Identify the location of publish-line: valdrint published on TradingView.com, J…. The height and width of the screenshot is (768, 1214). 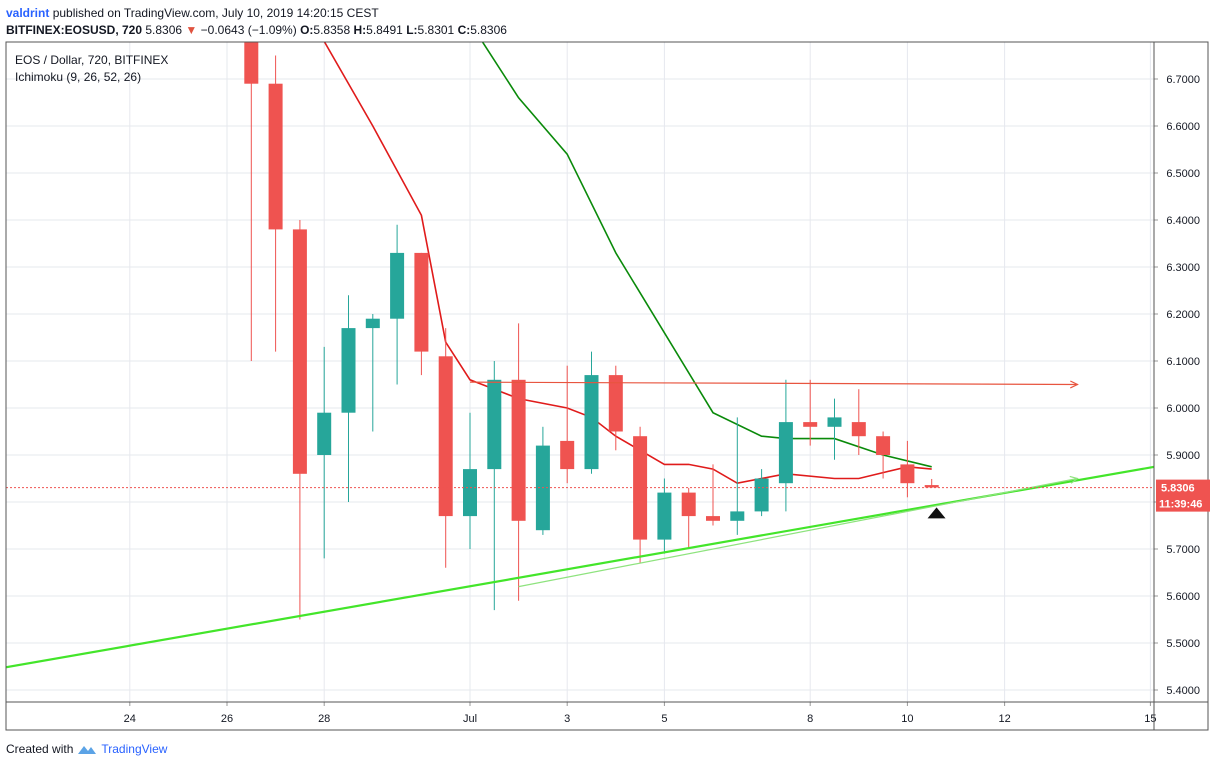
(192, 13).